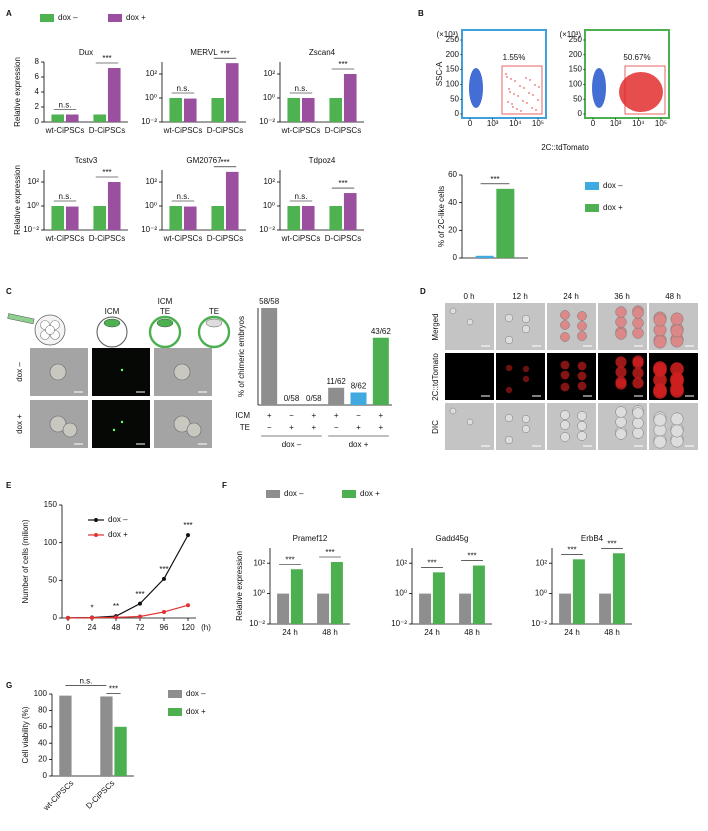 The height and width of the screenshot is (831, 708). What do you see at coordinates (19, 372) in the screenshot?
I see `row-label: dox –` at bounding box center [19, 372].